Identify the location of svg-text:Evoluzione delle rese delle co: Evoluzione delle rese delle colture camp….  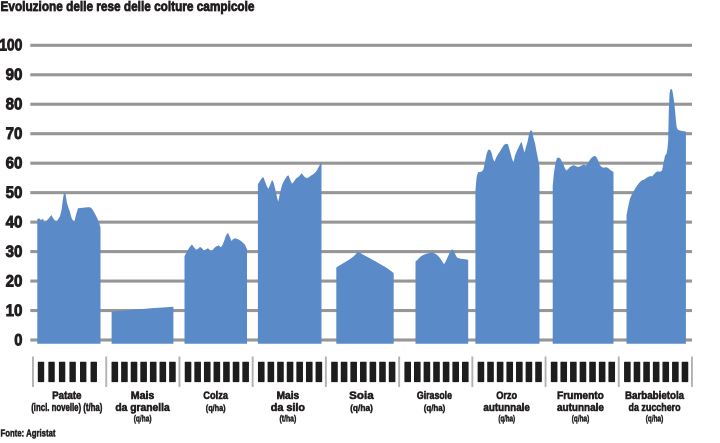
(128, 7).